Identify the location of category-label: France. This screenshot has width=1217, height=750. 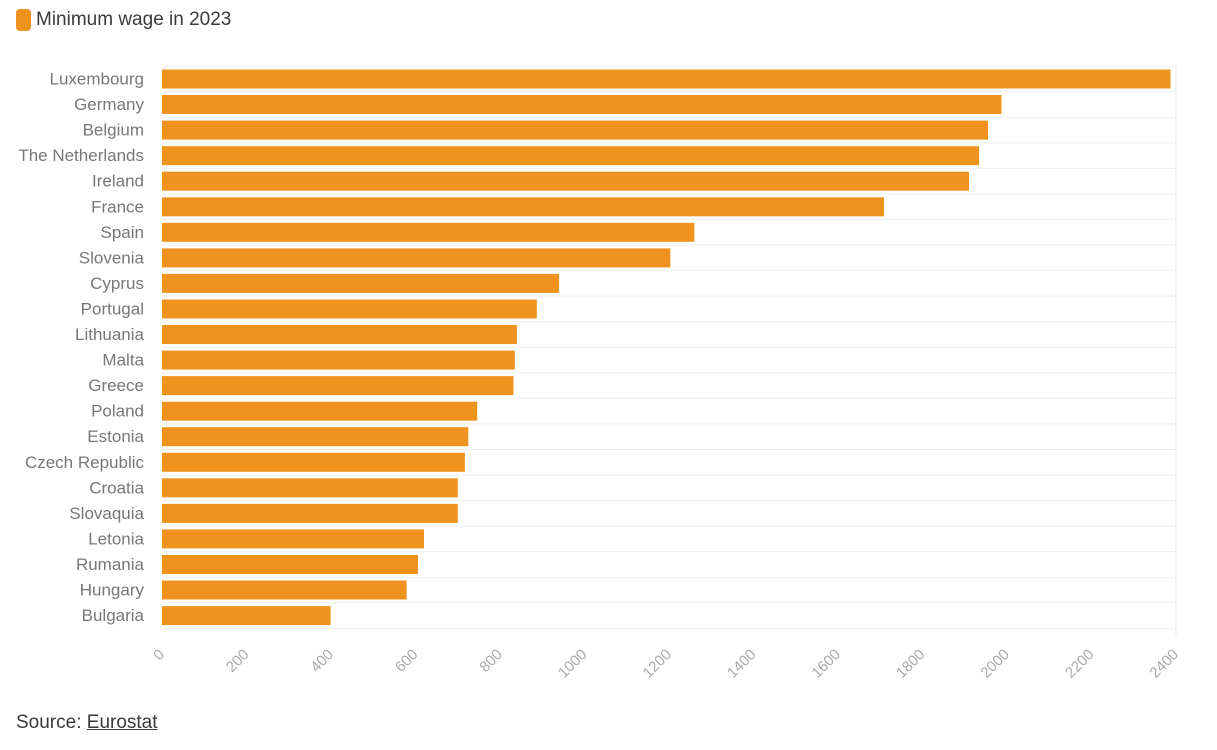
(117, 206).